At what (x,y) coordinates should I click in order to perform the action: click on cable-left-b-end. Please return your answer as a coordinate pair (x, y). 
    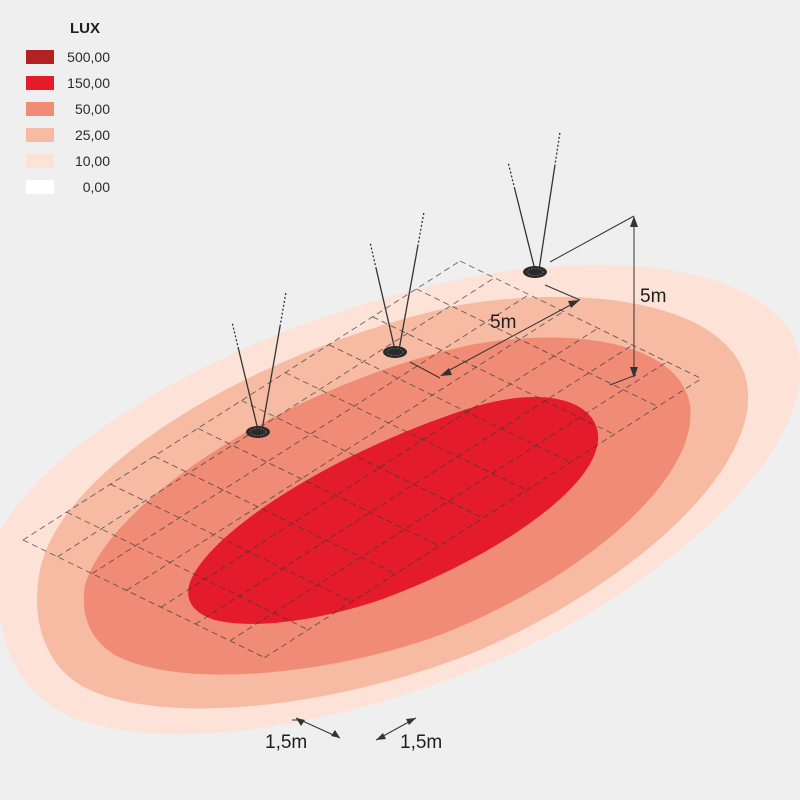
    Looking at the image, I should click on (283, 309).